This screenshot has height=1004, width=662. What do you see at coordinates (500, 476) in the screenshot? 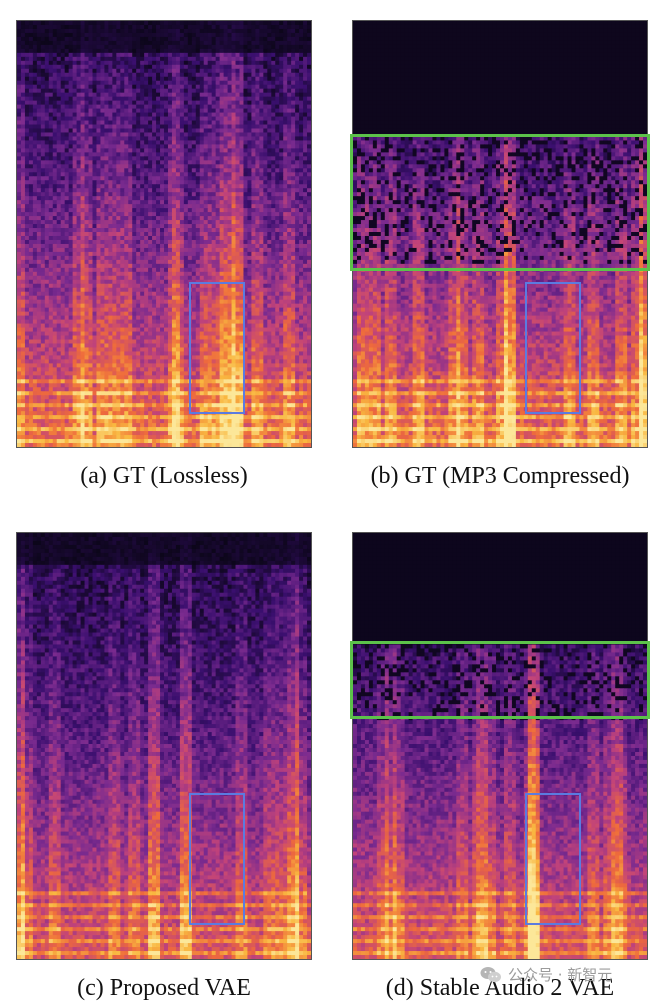
I see `caption-b: (b) GT (MP3 Compressed)` at bounding box center [500, 476].